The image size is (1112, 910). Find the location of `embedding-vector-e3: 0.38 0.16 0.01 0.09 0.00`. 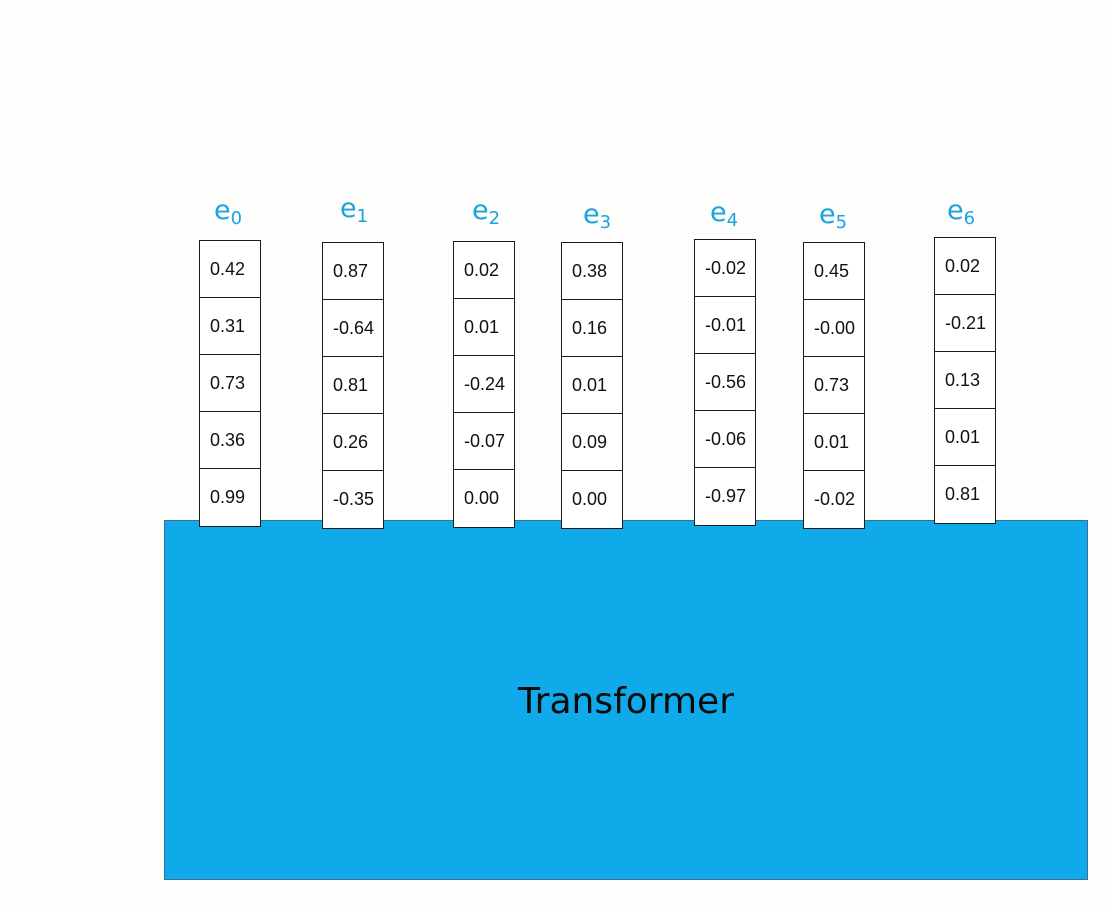

embedding-vector-e3: 0.38 0.16 0.01 0.09 0.00 is located at coordinates (592, 385).